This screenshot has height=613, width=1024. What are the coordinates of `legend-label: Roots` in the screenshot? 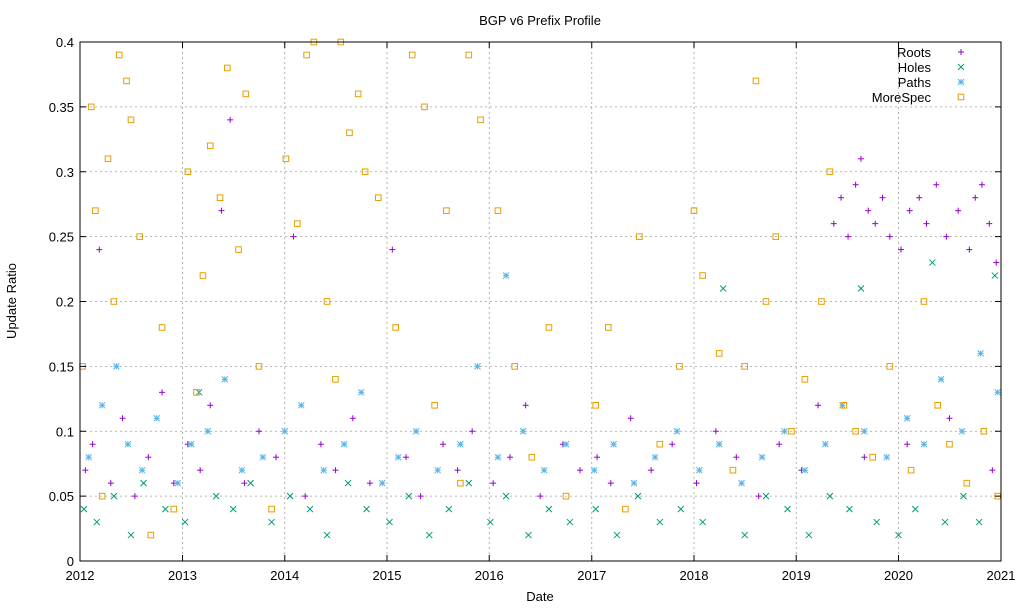 It's located at (914, 52).